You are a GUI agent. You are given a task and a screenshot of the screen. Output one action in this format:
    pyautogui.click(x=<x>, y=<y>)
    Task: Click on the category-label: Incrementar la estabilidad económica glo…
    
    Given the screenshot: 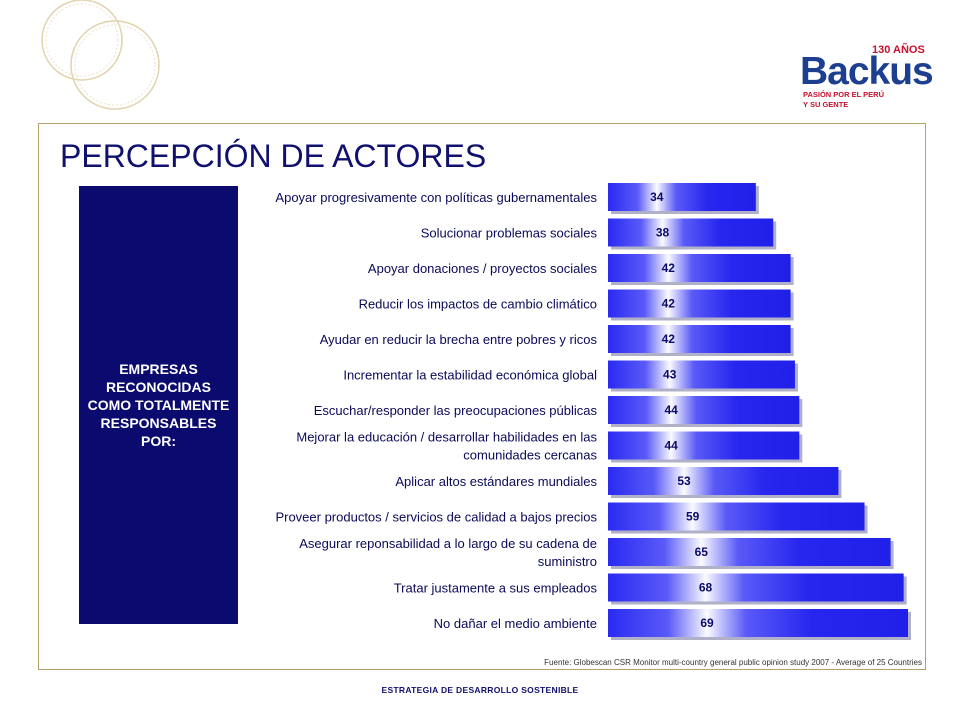 What is the action you would take?
    pyautogui.click(x=470, y=375)
    